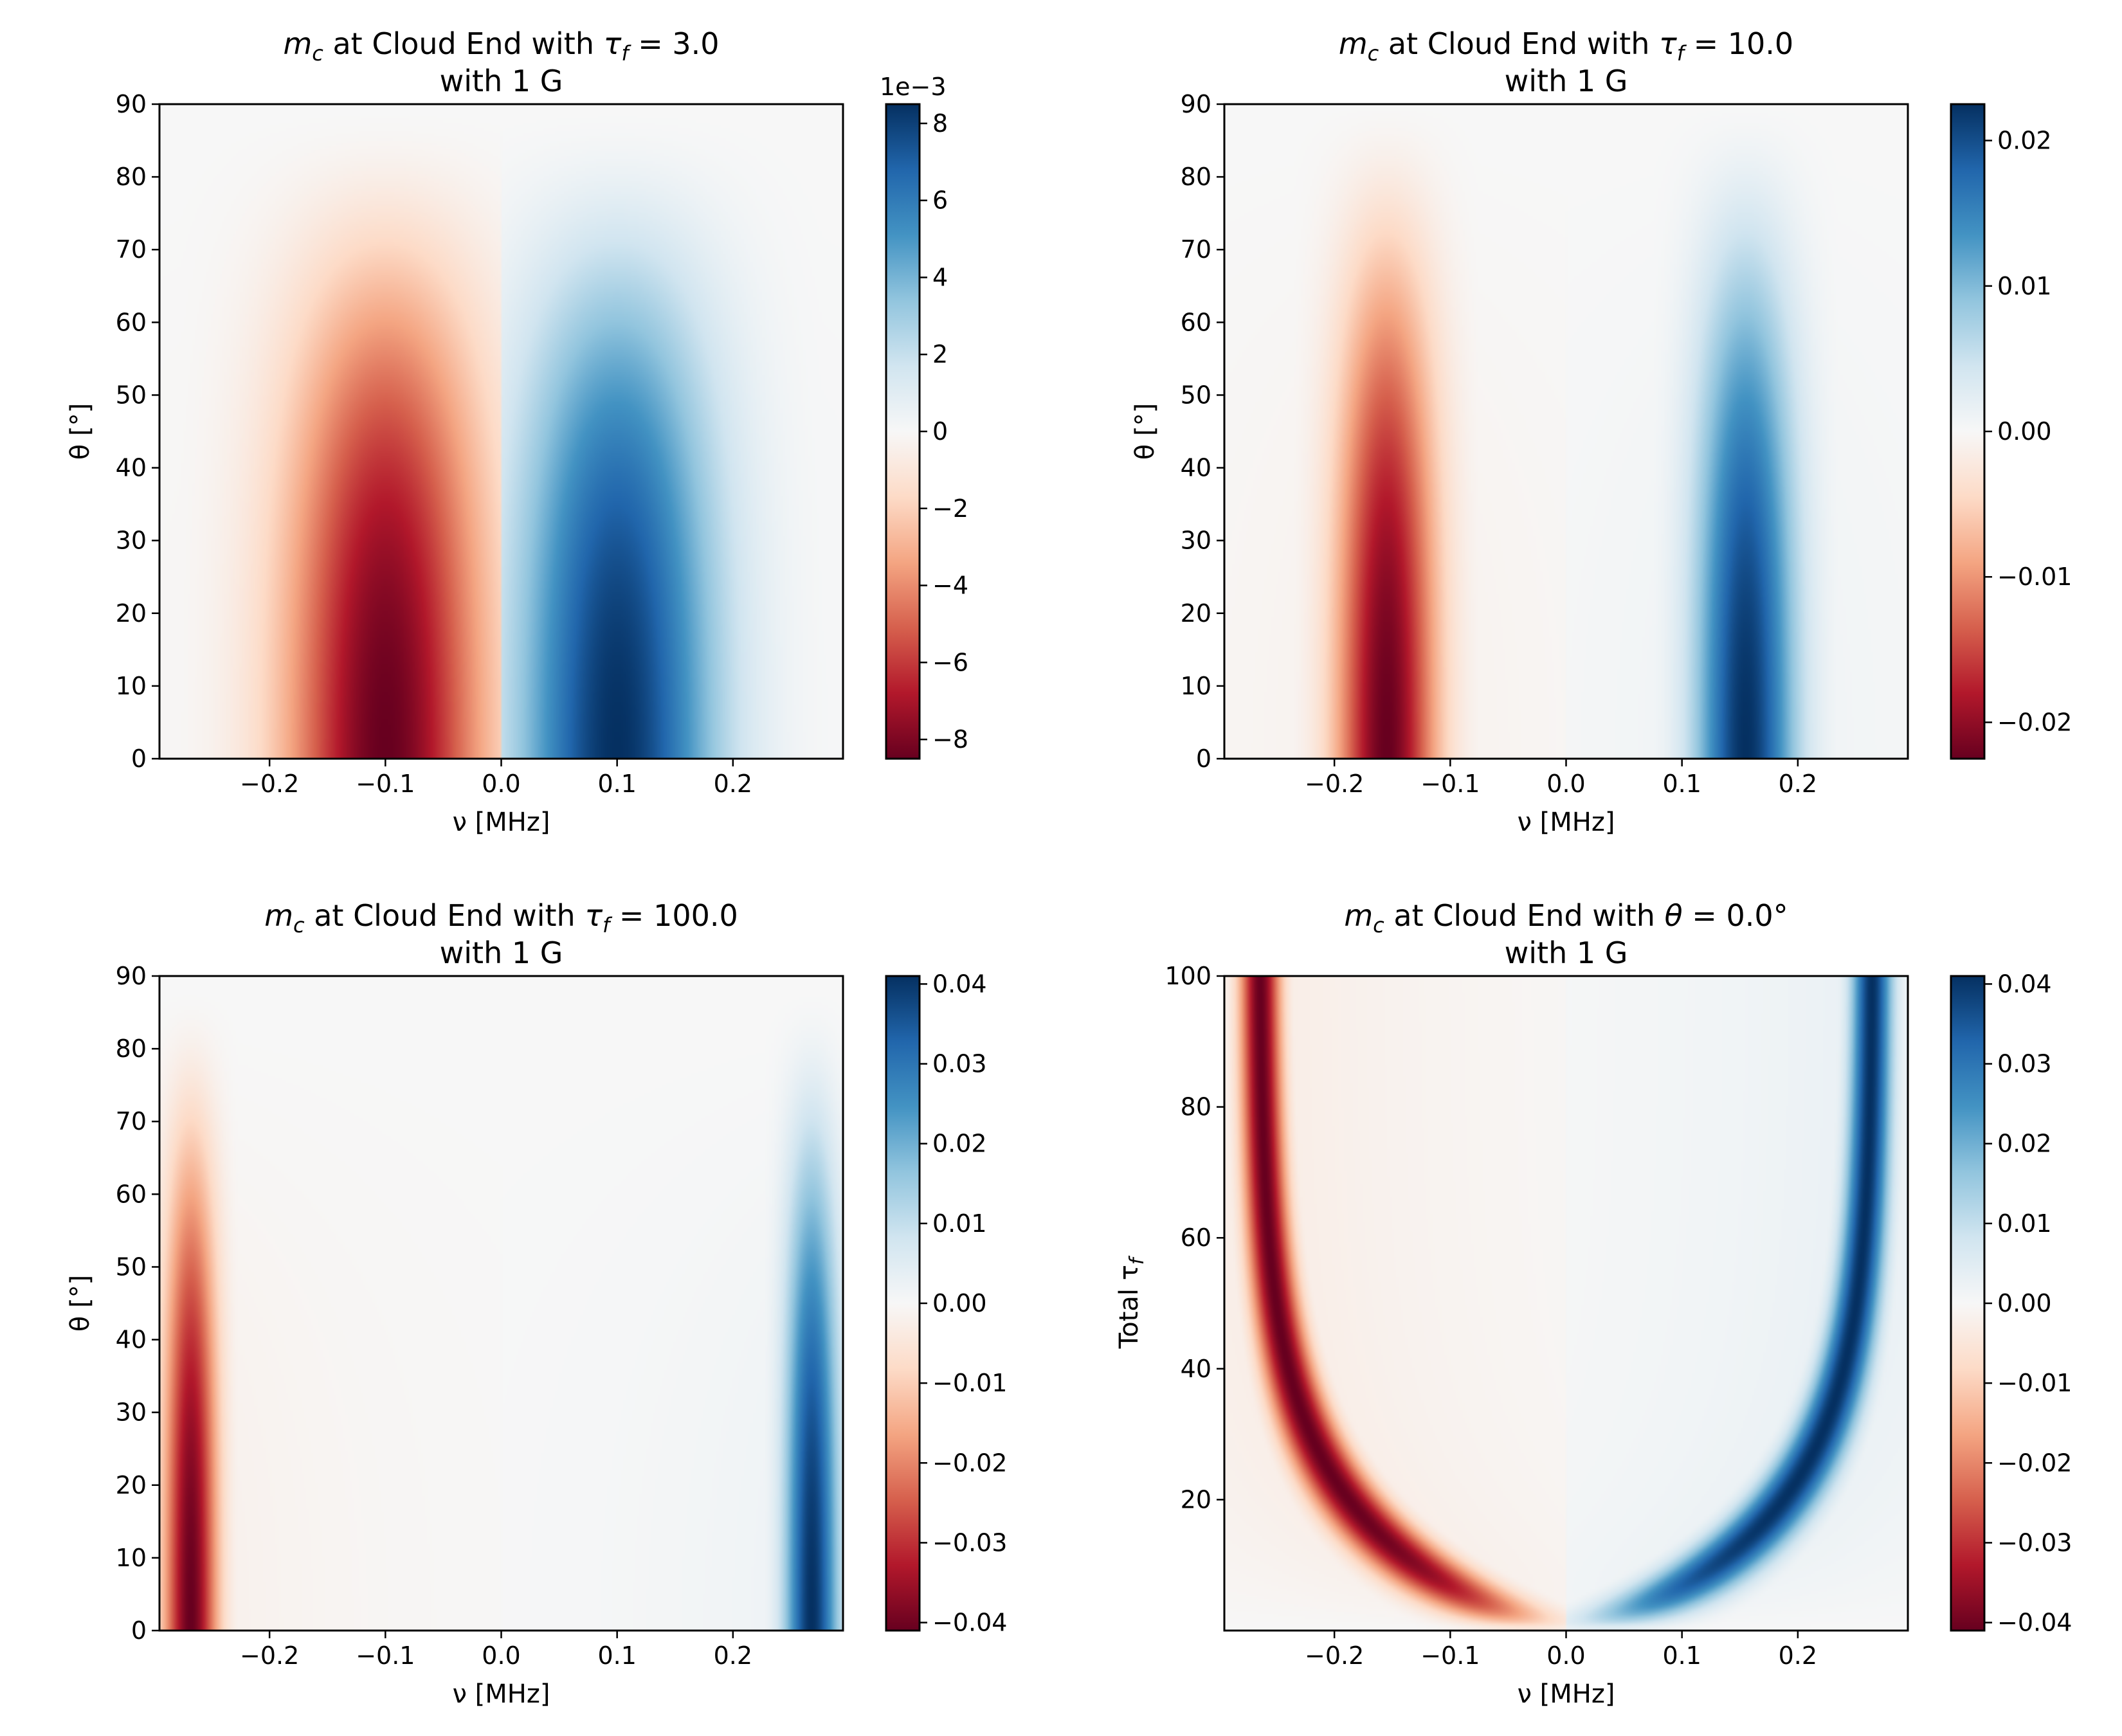 This screenshot has height=1736, width=2122. I want to click on colorbar-tick-label: 2, so click(940, 354).